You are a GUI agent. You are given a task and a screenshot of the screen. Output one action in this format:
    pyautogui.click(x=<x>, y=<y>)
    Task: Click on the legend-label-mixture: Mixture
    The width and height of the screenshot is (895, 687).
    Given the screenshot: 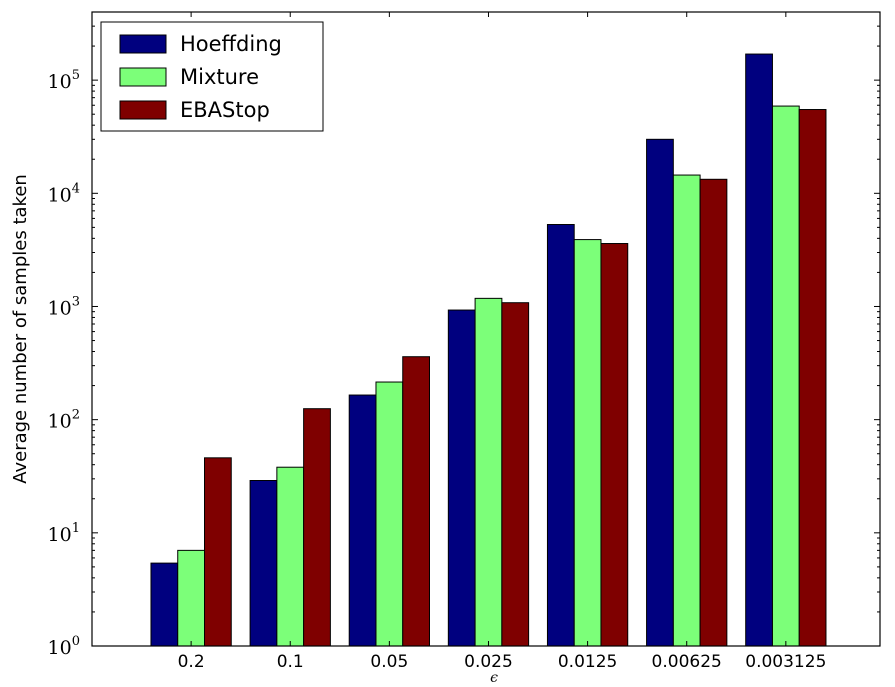 What is the action you would take?
    pyautogui.click(x=219, y=77)
    